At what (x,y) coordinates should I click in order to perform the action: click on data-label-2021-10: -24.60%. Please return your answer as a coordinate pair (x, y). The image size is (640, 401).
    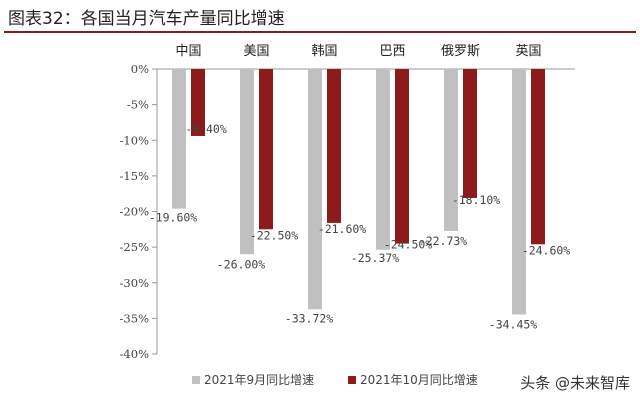
    Looking at the image, I should click on (546, 250).